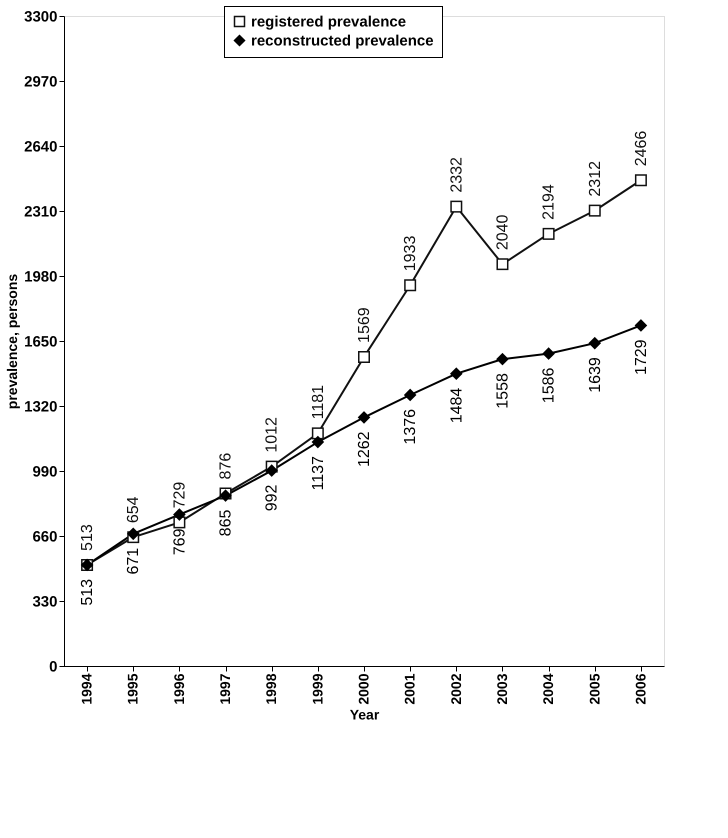 The width and height of the screenshot is (728, 838). What do you see at coordinates (178, 689) in the screenshot?
I see `x-tick-label: 1996` at bounding box center [178, 689].